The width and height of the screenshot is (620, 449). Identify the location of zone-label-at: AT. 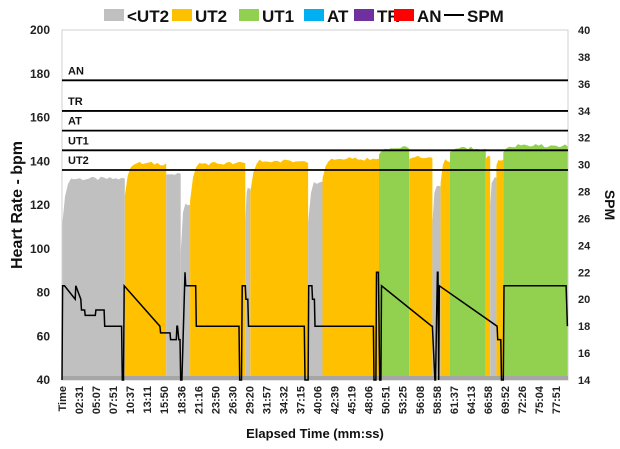
(75, 122).